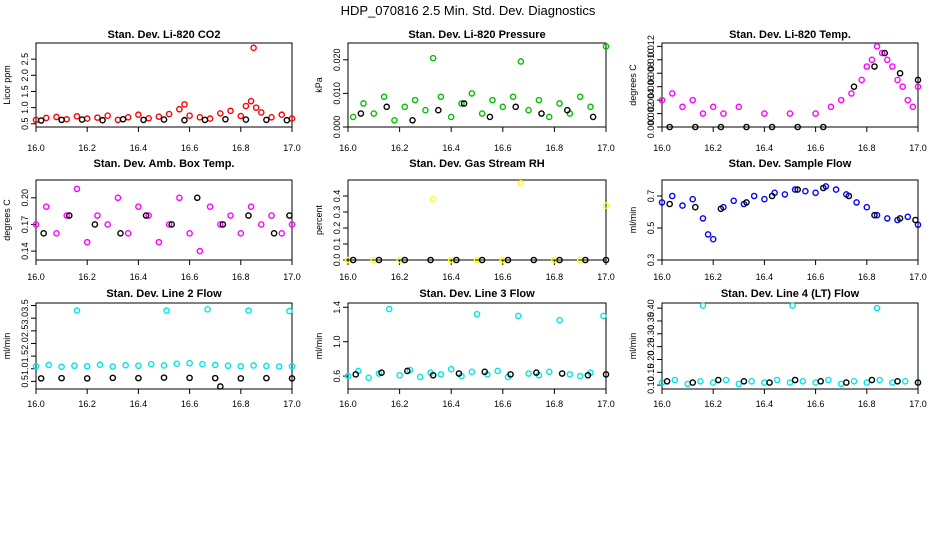 The height and width of the screenshot is (540, 936). Describe the element at coordinates (918, 277) in the screenshot. I see `x-tick-label: 17.0` at that location.